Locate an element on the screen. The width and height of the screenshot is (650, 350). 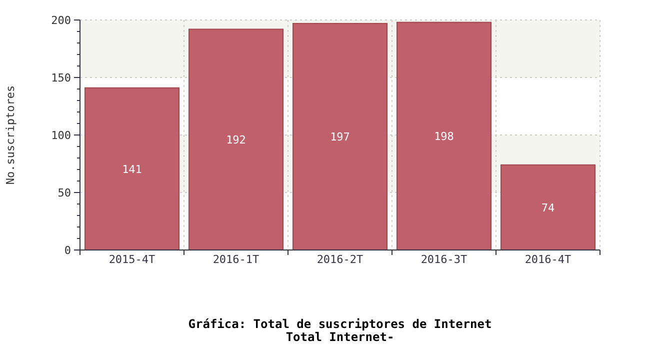
x-tick-label: 2016-3T is located at coordinates (444, 259).